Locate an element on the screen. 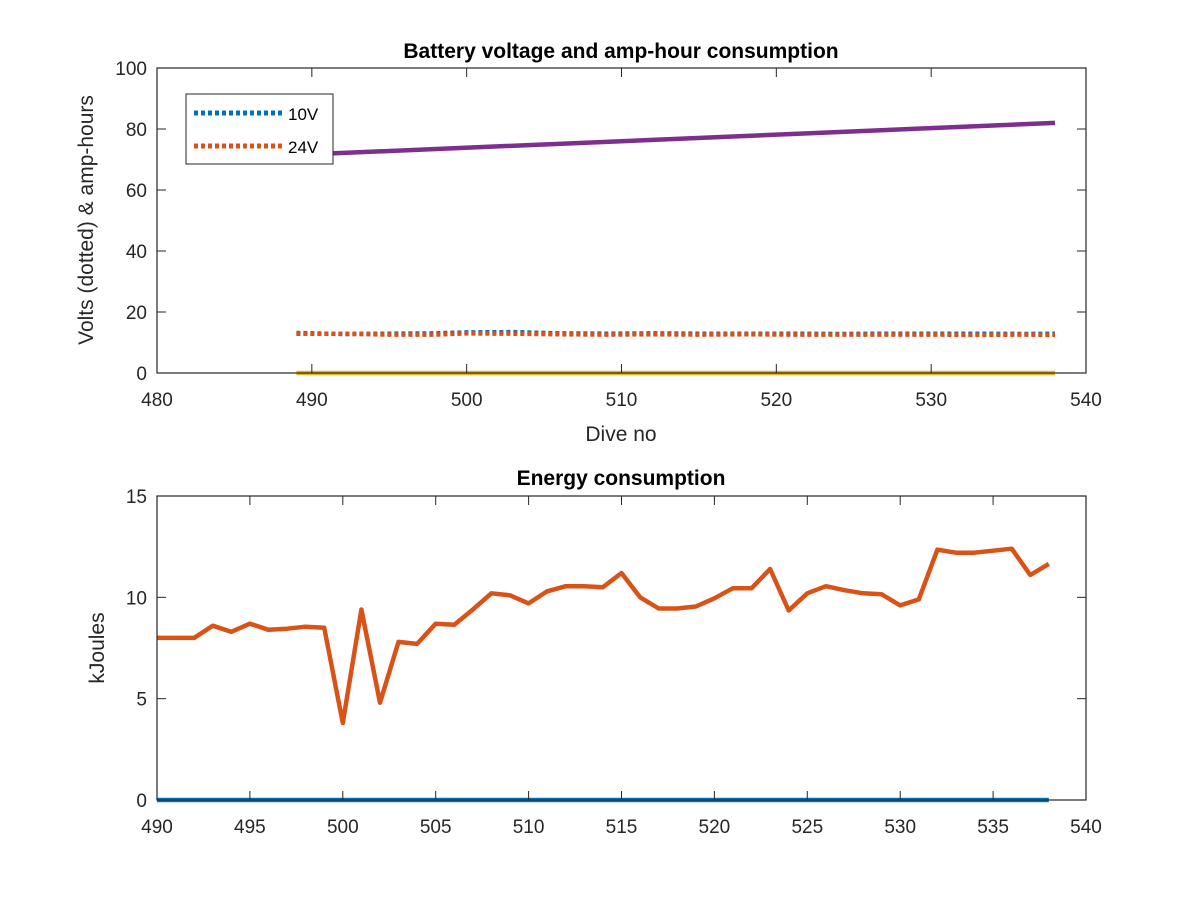  bottom-x-tick-label: 525 is located at coordinates (807, 827).